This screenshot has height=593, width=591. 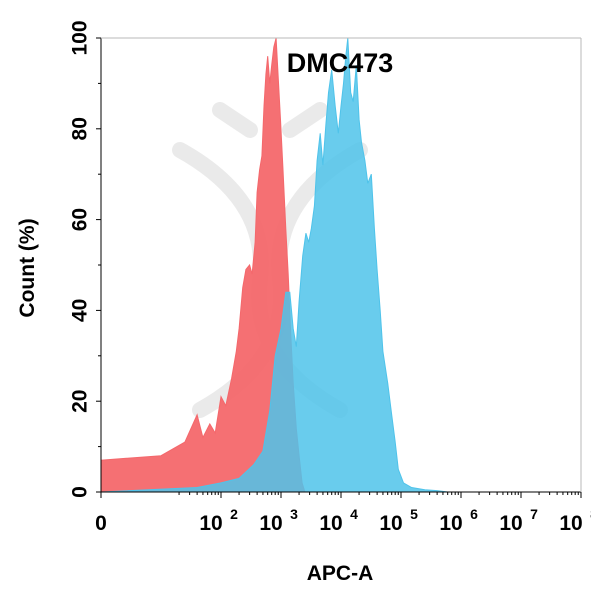 What do you see at coordinates (79, 492) in the screenshot?
I see `y-tick-label: 0` at bounding box center [79, 492].